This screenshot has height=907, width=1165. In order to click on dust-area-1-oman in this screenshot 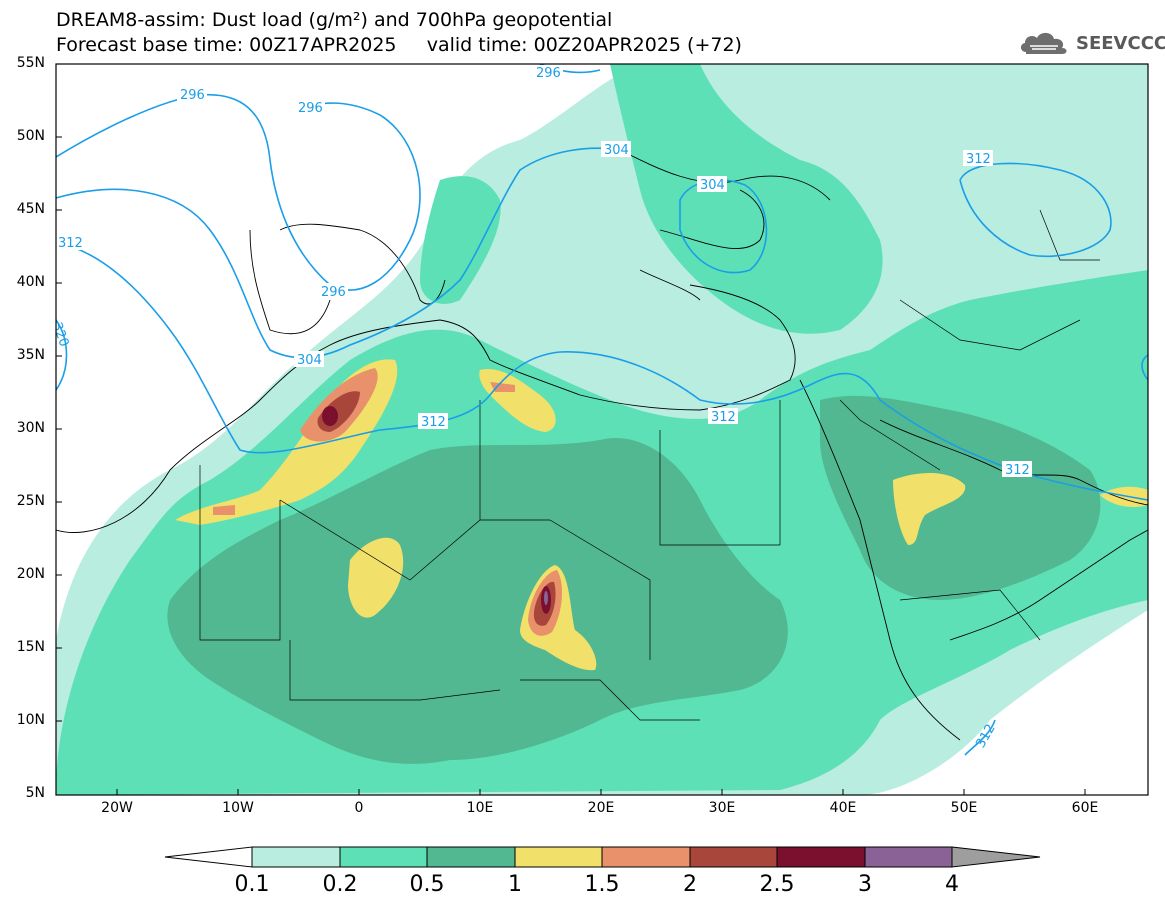, I will do `click(1124, 496)`.